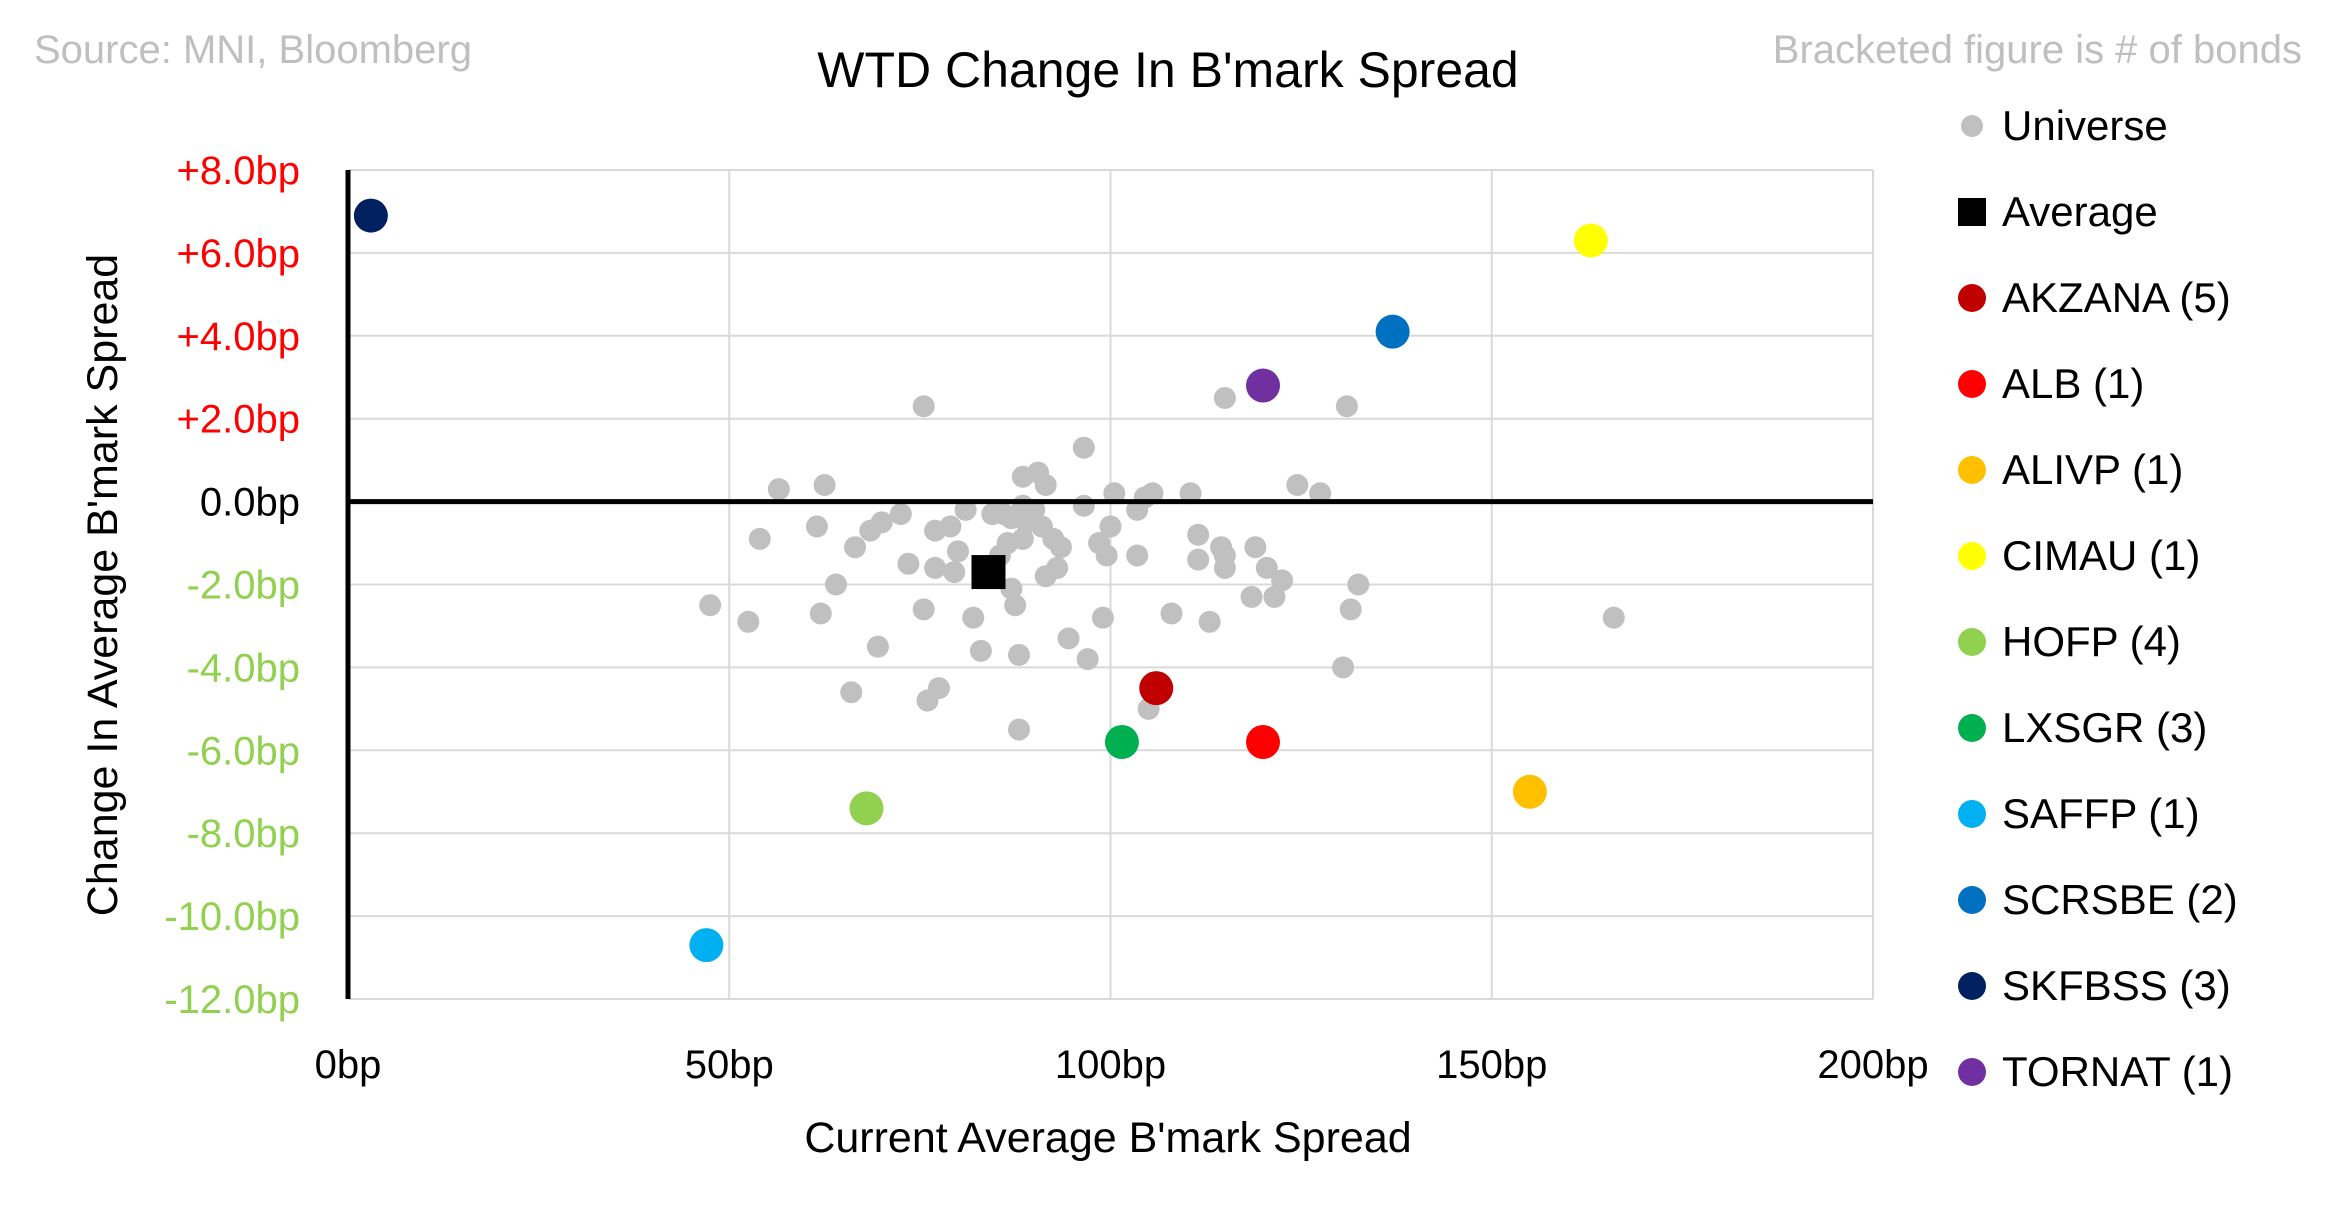 The image size is (2326, 1219). What do you see at coordinates (2120, 899) in the screenshot?
I see `legend-label: SCRSBE (2)` at bounding box center [2120, 899].